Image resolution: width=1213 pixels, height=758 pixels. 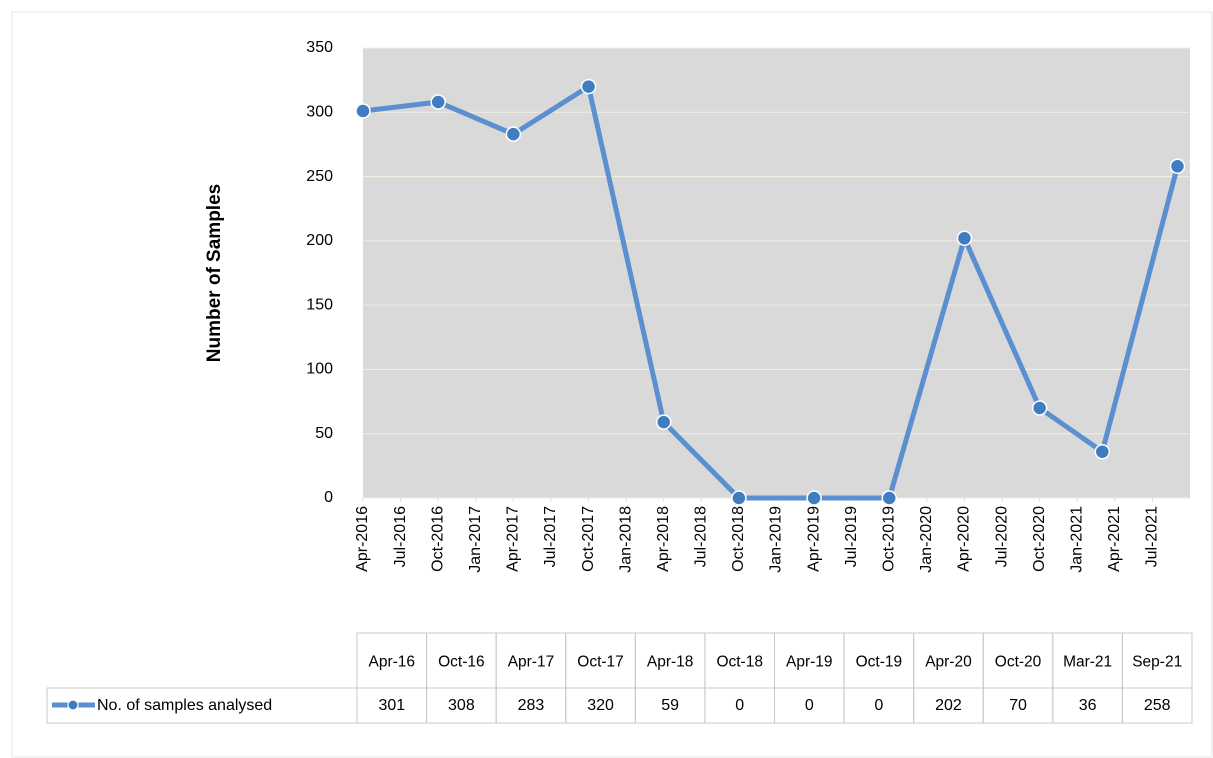 I want to click on table-value: 258, so click(x=1157, y=705).